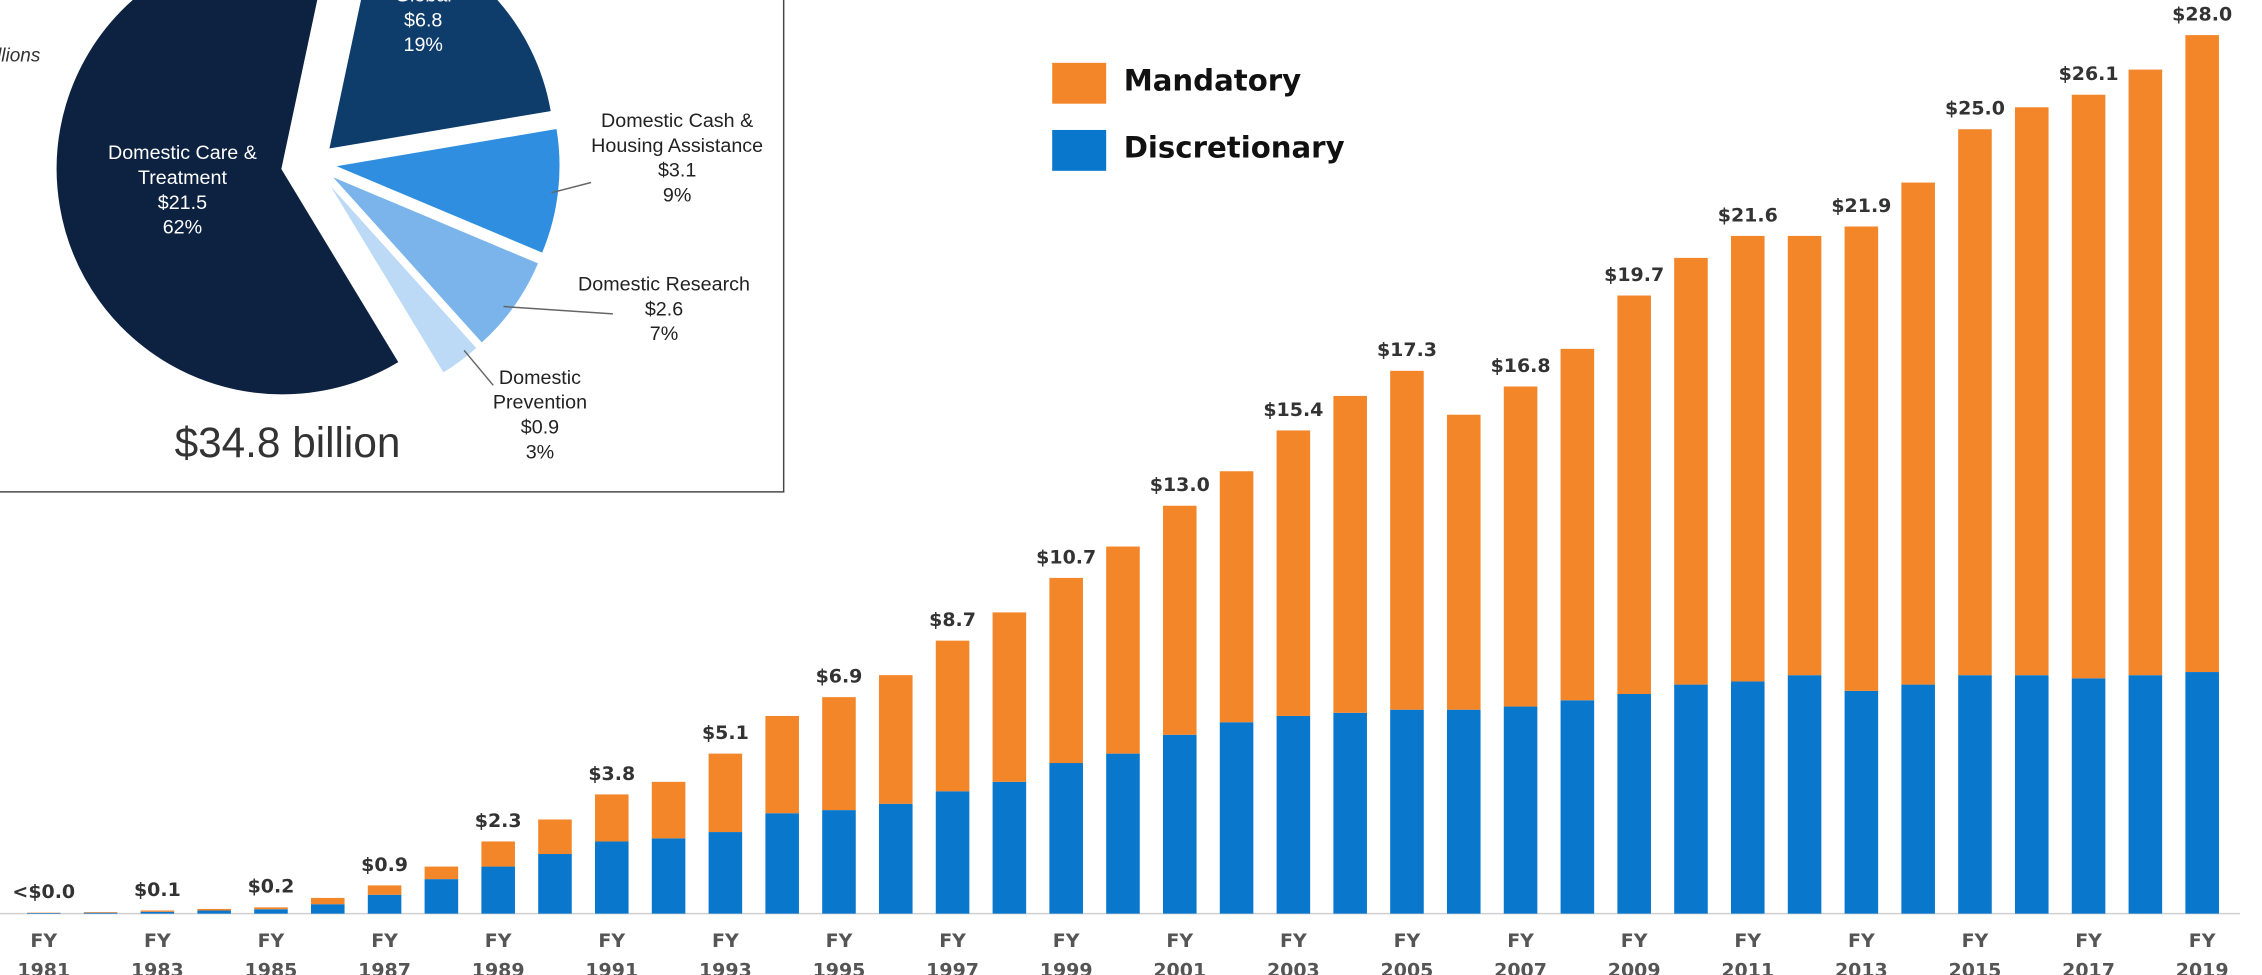 This screenshot has height=975, width=2262. I want to click on total-label: $13.0, so click(1180, 485).